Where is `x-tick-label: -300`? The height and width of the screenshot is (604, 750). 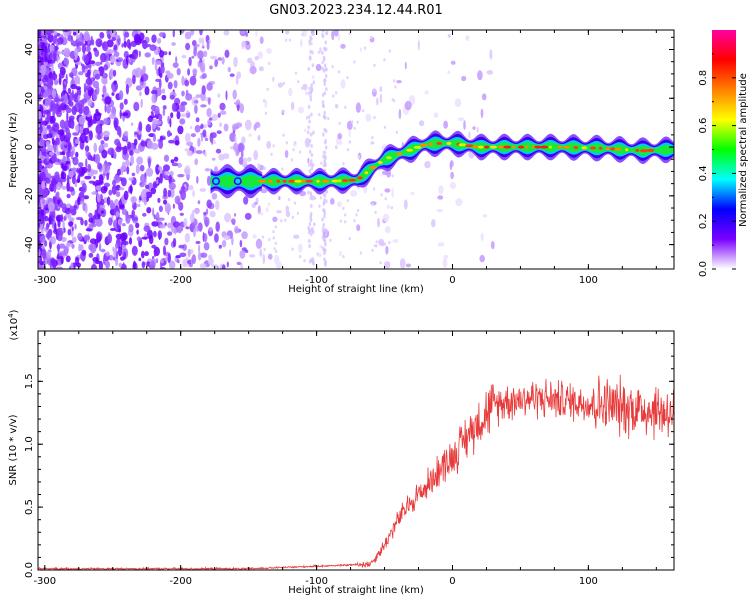 x-tick-label: -300 is located at coordinates (44, 280).